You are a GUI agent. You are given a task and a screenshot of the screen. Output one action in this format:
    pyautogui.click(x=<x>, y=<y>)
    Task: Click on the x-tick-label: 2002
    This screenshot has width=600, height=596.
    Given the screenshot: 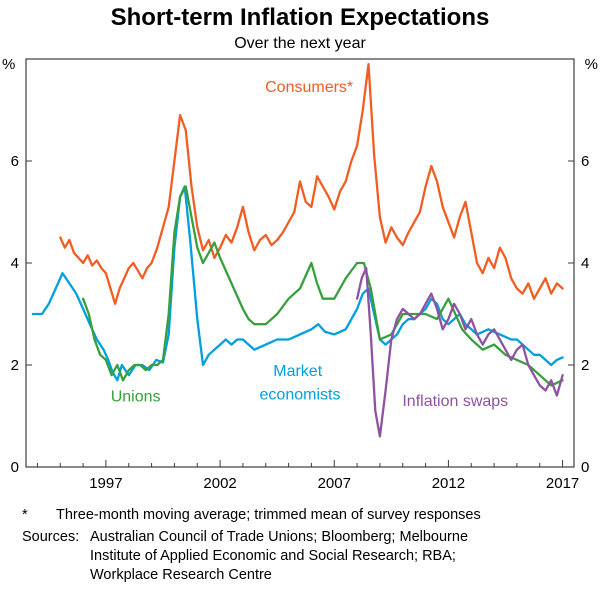 What is the action you would take?
    pyautogui.click(x=219, y=483)
    